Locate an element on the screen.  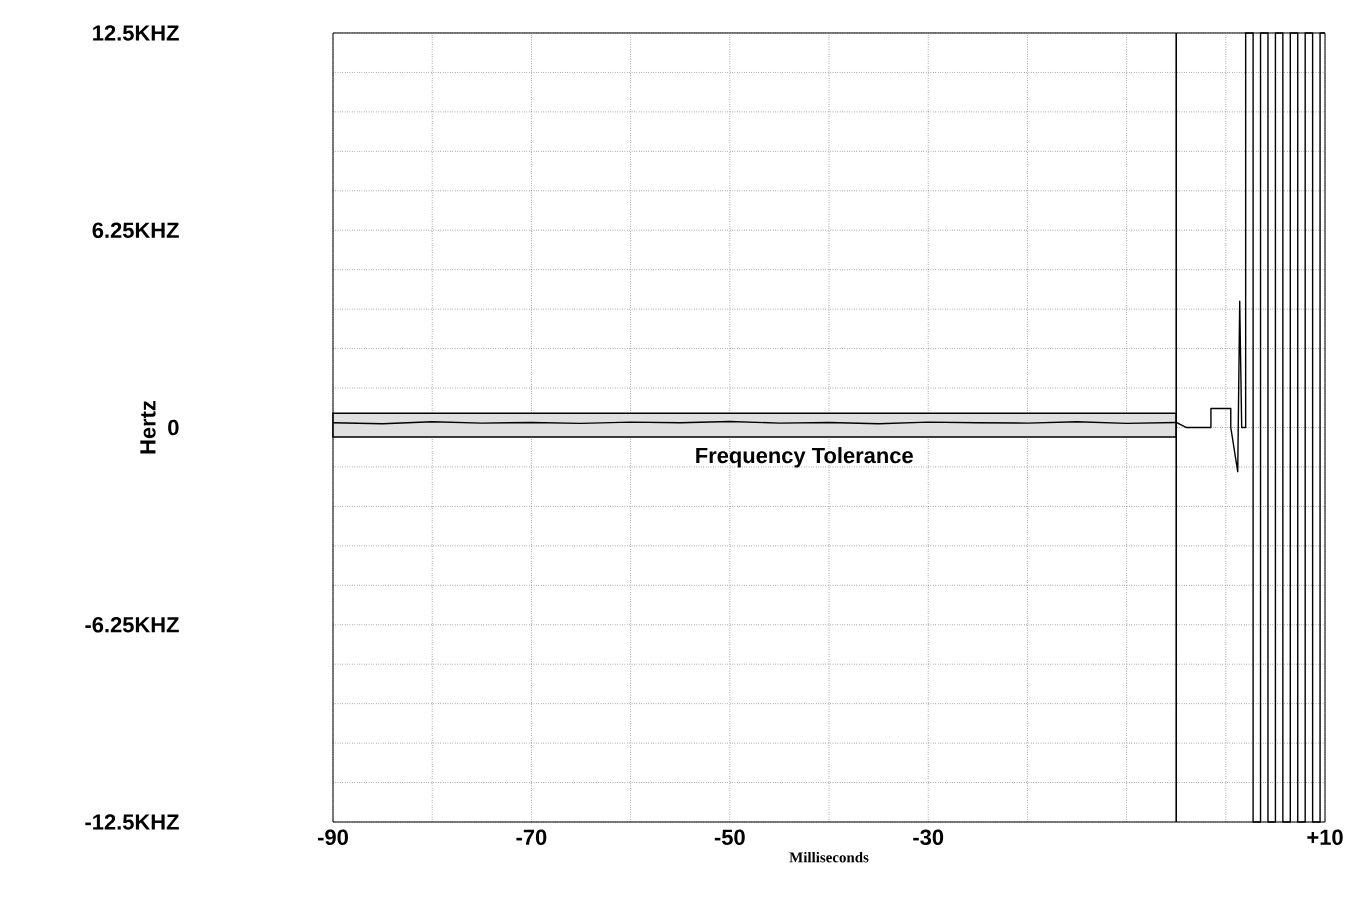
y-tick-label: 12.5KHZ is located at coordinates (136, 33).